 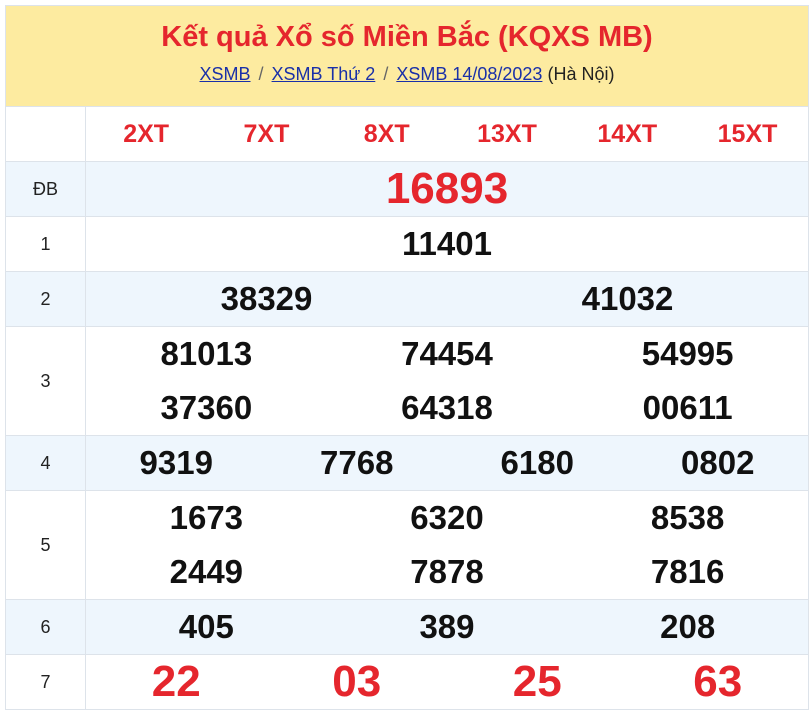 I want to click on code-cell: 15XT, so click(x=747, y=133).